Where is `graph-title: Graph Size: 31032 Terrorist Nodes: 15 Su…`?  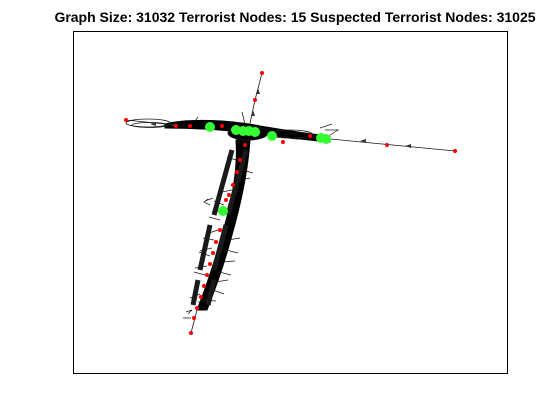 graph-title: Graph Size: 31032 Terrorist Nodes: 15 Su… is located at coordinates (295, 17).